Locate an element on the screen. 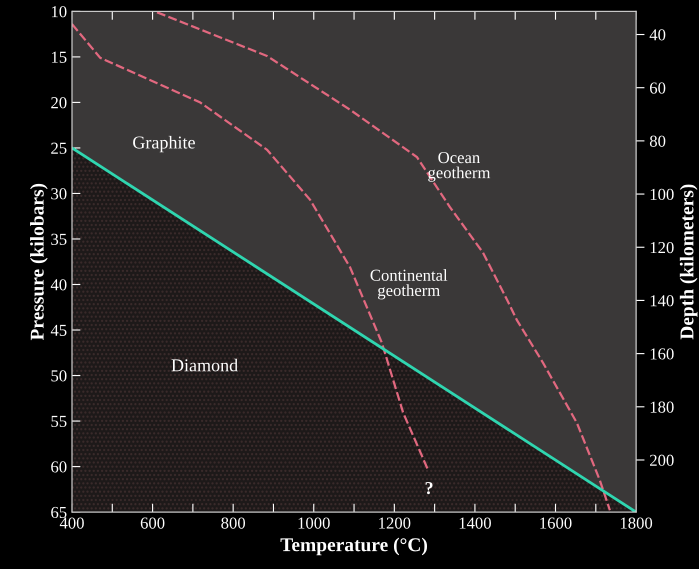 The height and width of the screenshot is (569, 699). y2-tick-label: 40 is located at coordinates (658, 34).